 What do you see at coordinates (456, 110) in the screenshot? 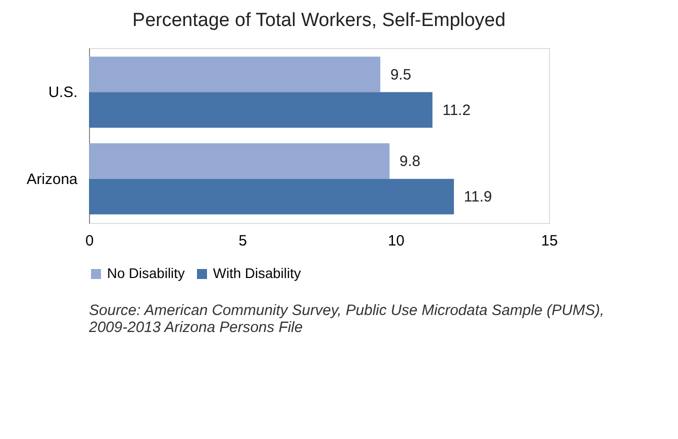
I see `data-label: 11.2` at bounding box center [456, 110].